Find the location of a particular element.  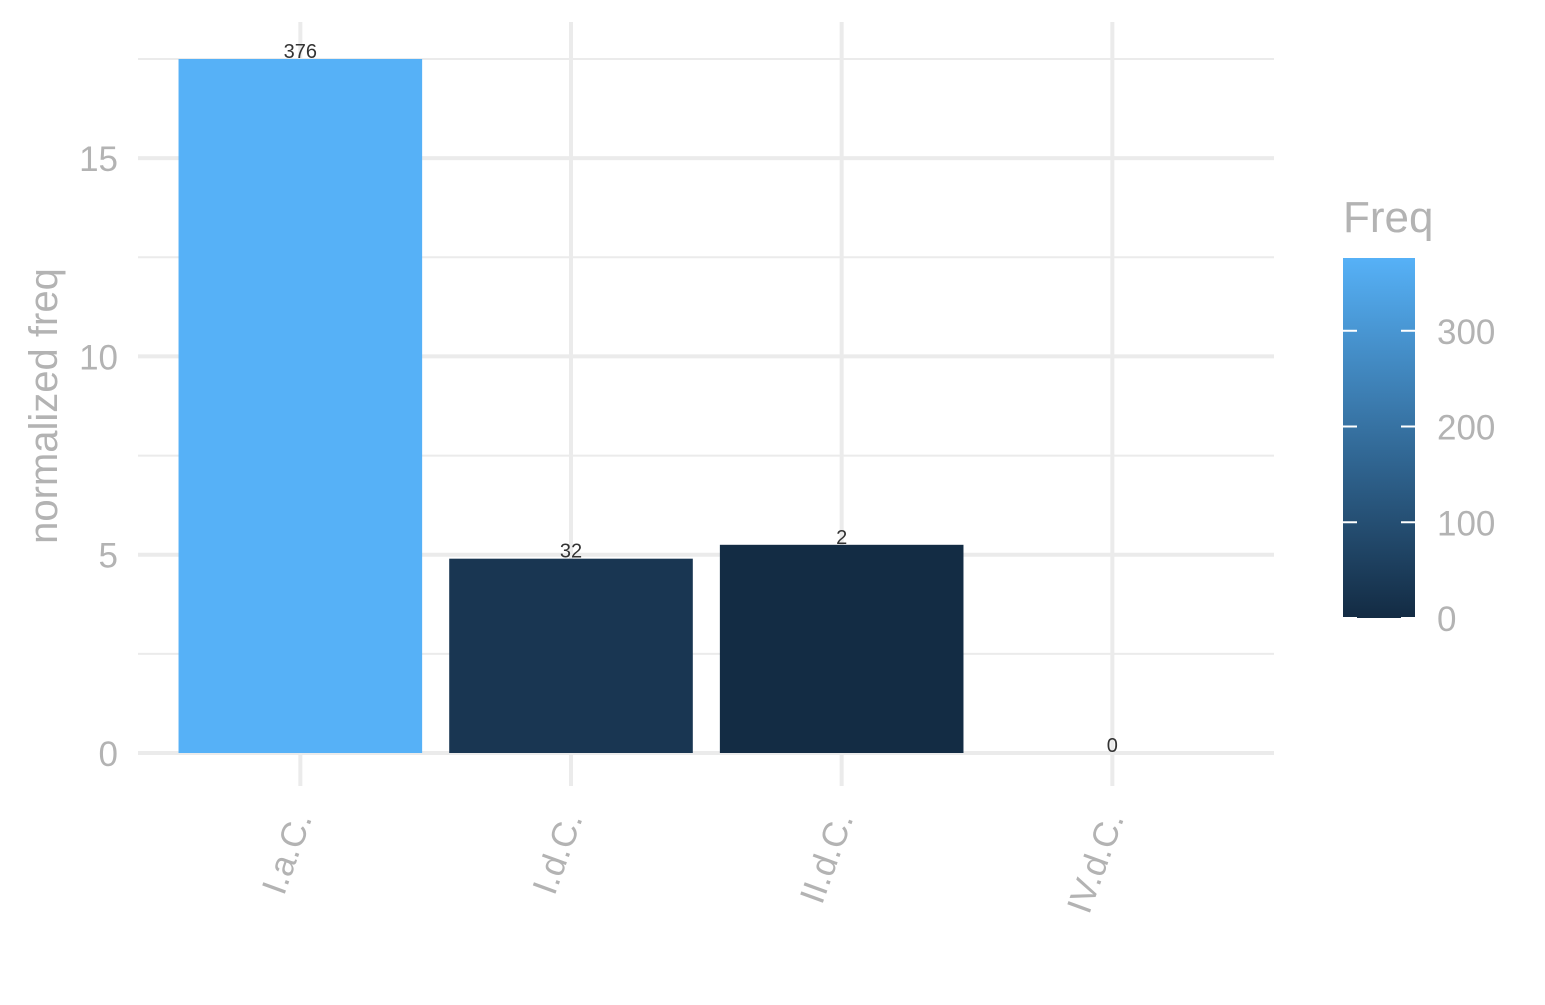

legend: Freq 0 100 200 300 is located at coordinates (1419, 416).